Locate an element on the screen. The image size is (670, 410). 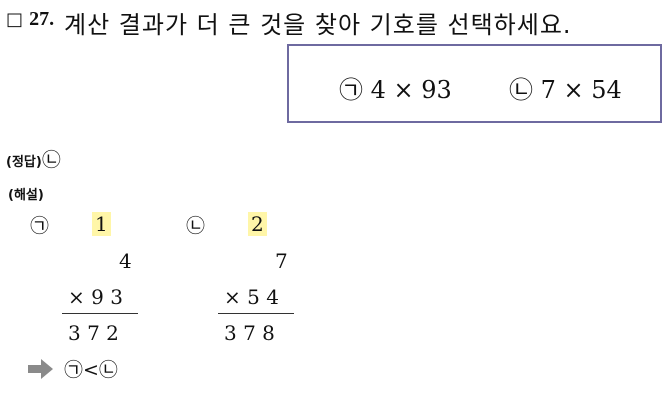
problem-a-carry: 1 is located at coordinates (101, 224).